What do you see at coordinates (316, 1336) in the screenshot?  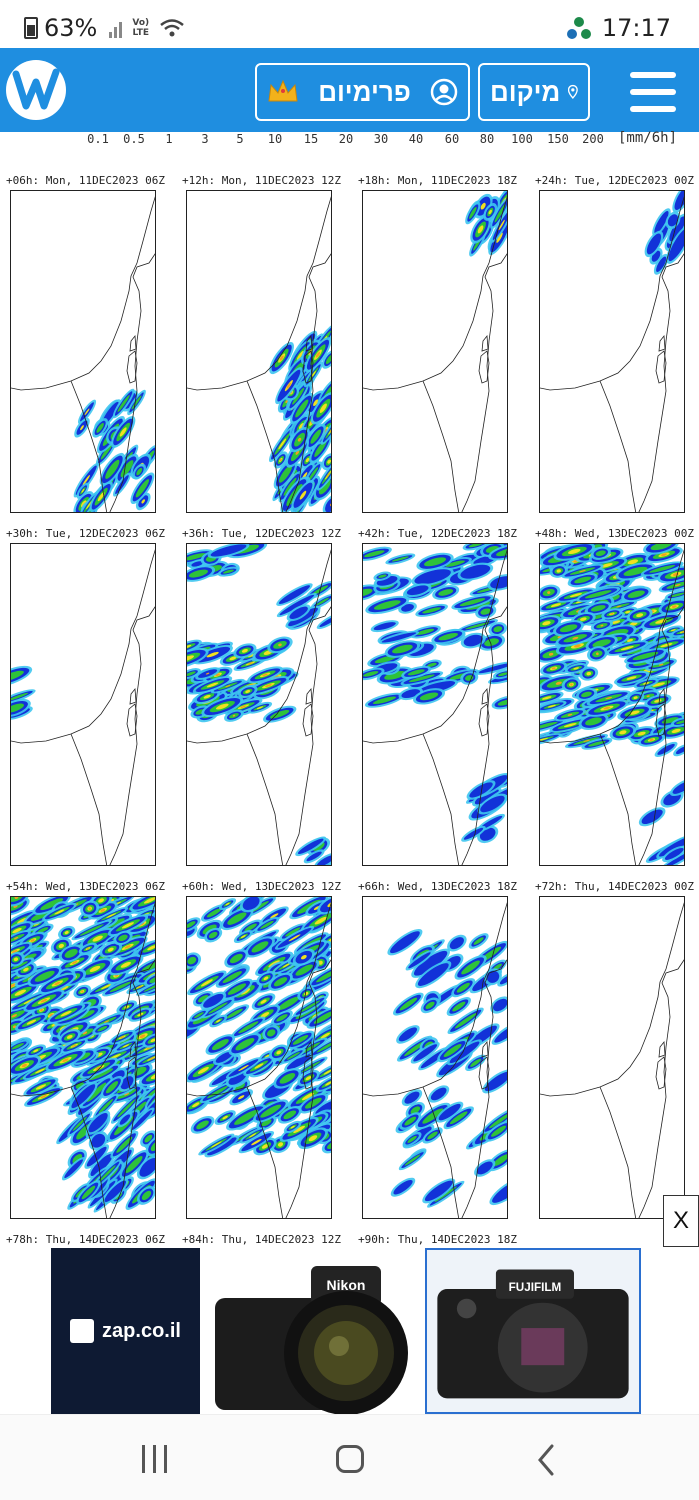 I see `nikon-camera-image: Nikon` at bounding box center [316, 1336].